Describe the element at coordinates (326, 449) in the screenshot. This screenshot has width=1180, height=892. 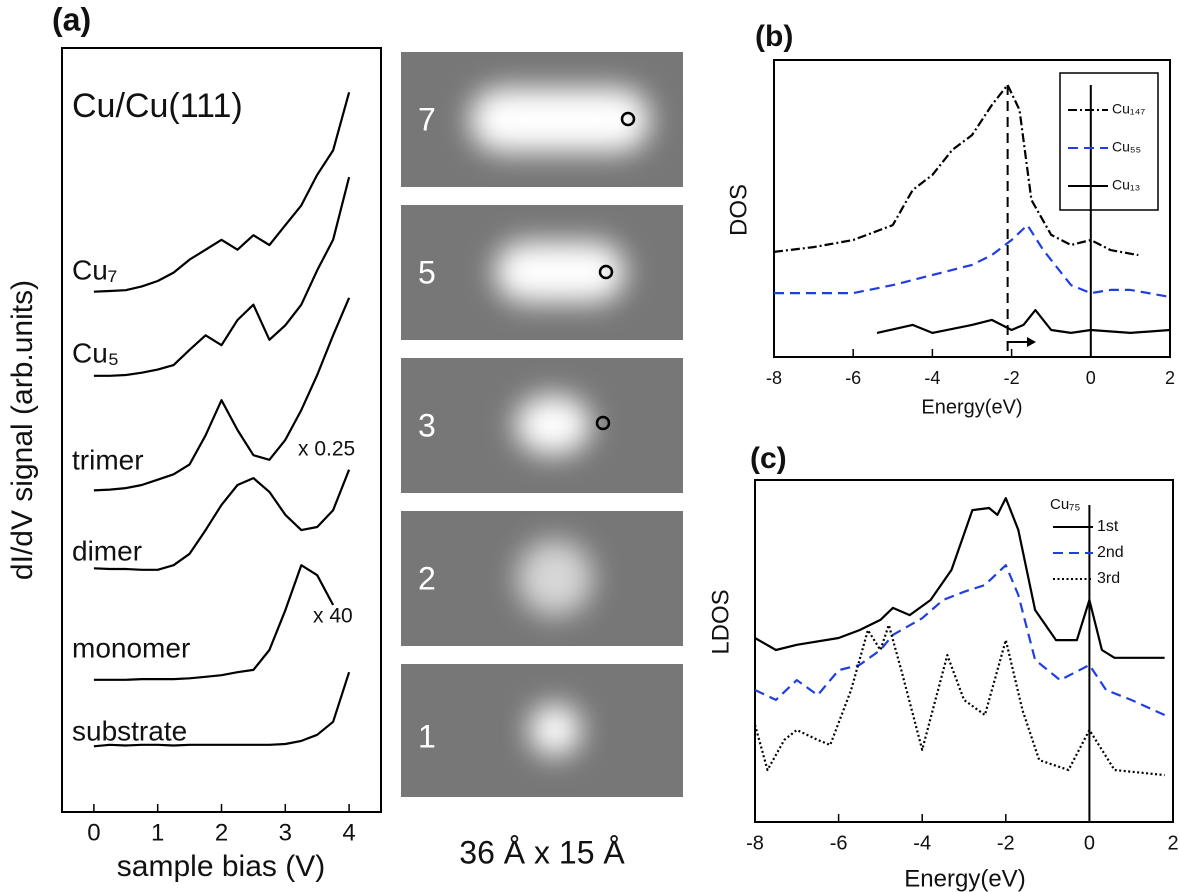
I see `annotation: x 0.25` at that location.